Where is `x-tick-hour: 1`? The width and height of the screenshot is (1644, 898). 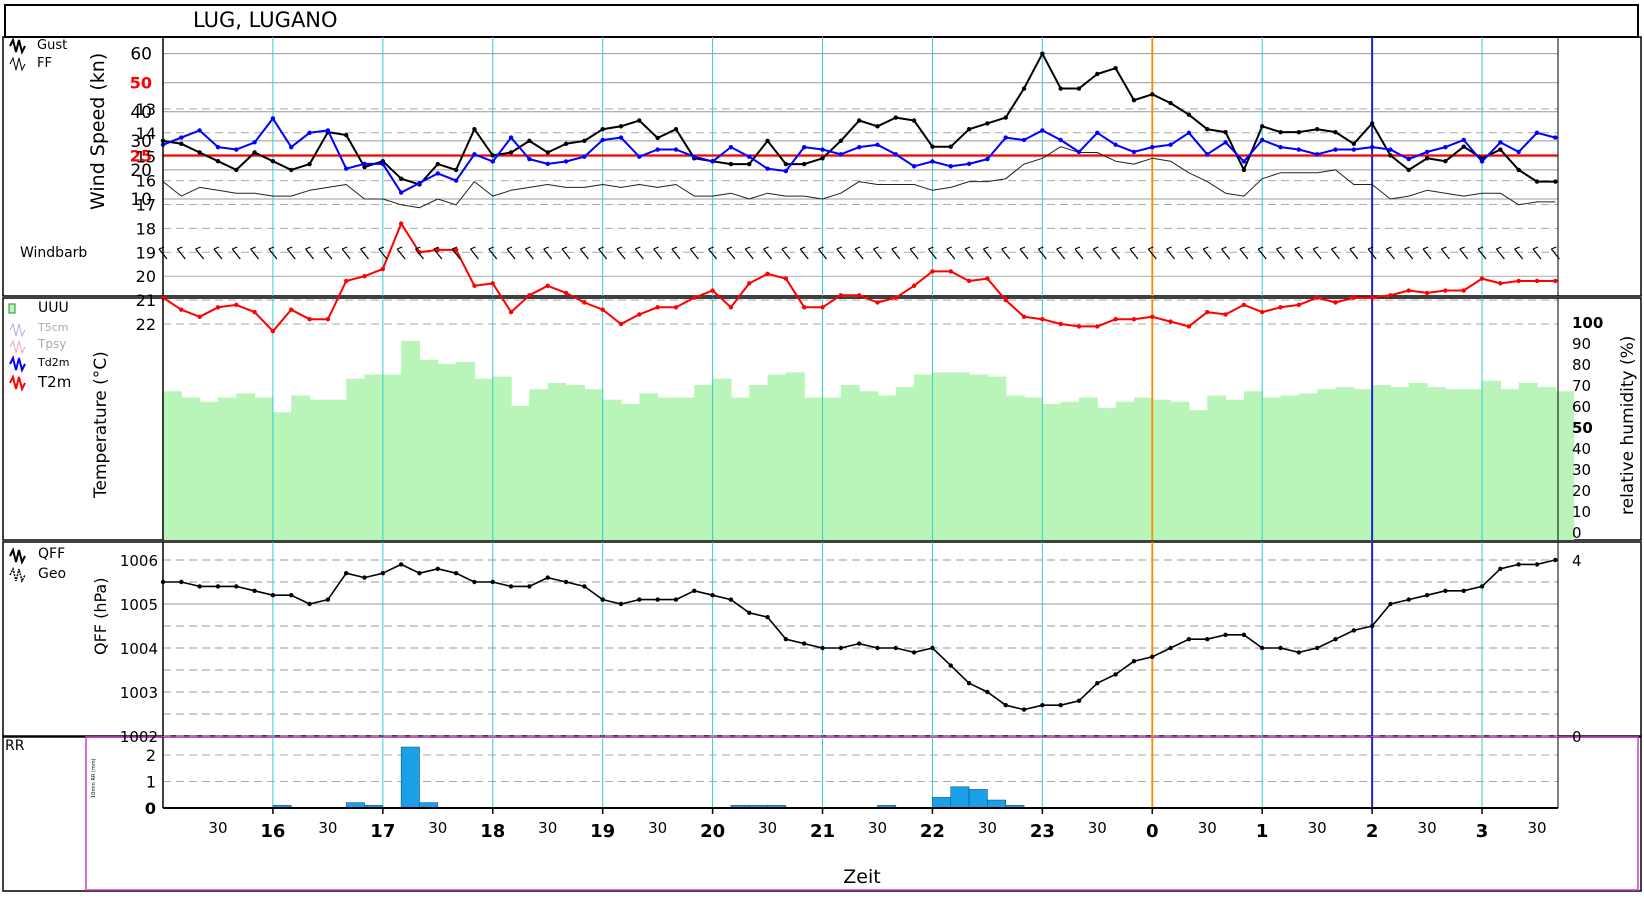
x-tick-hour: 1 is located at coordinates (1262, 831).